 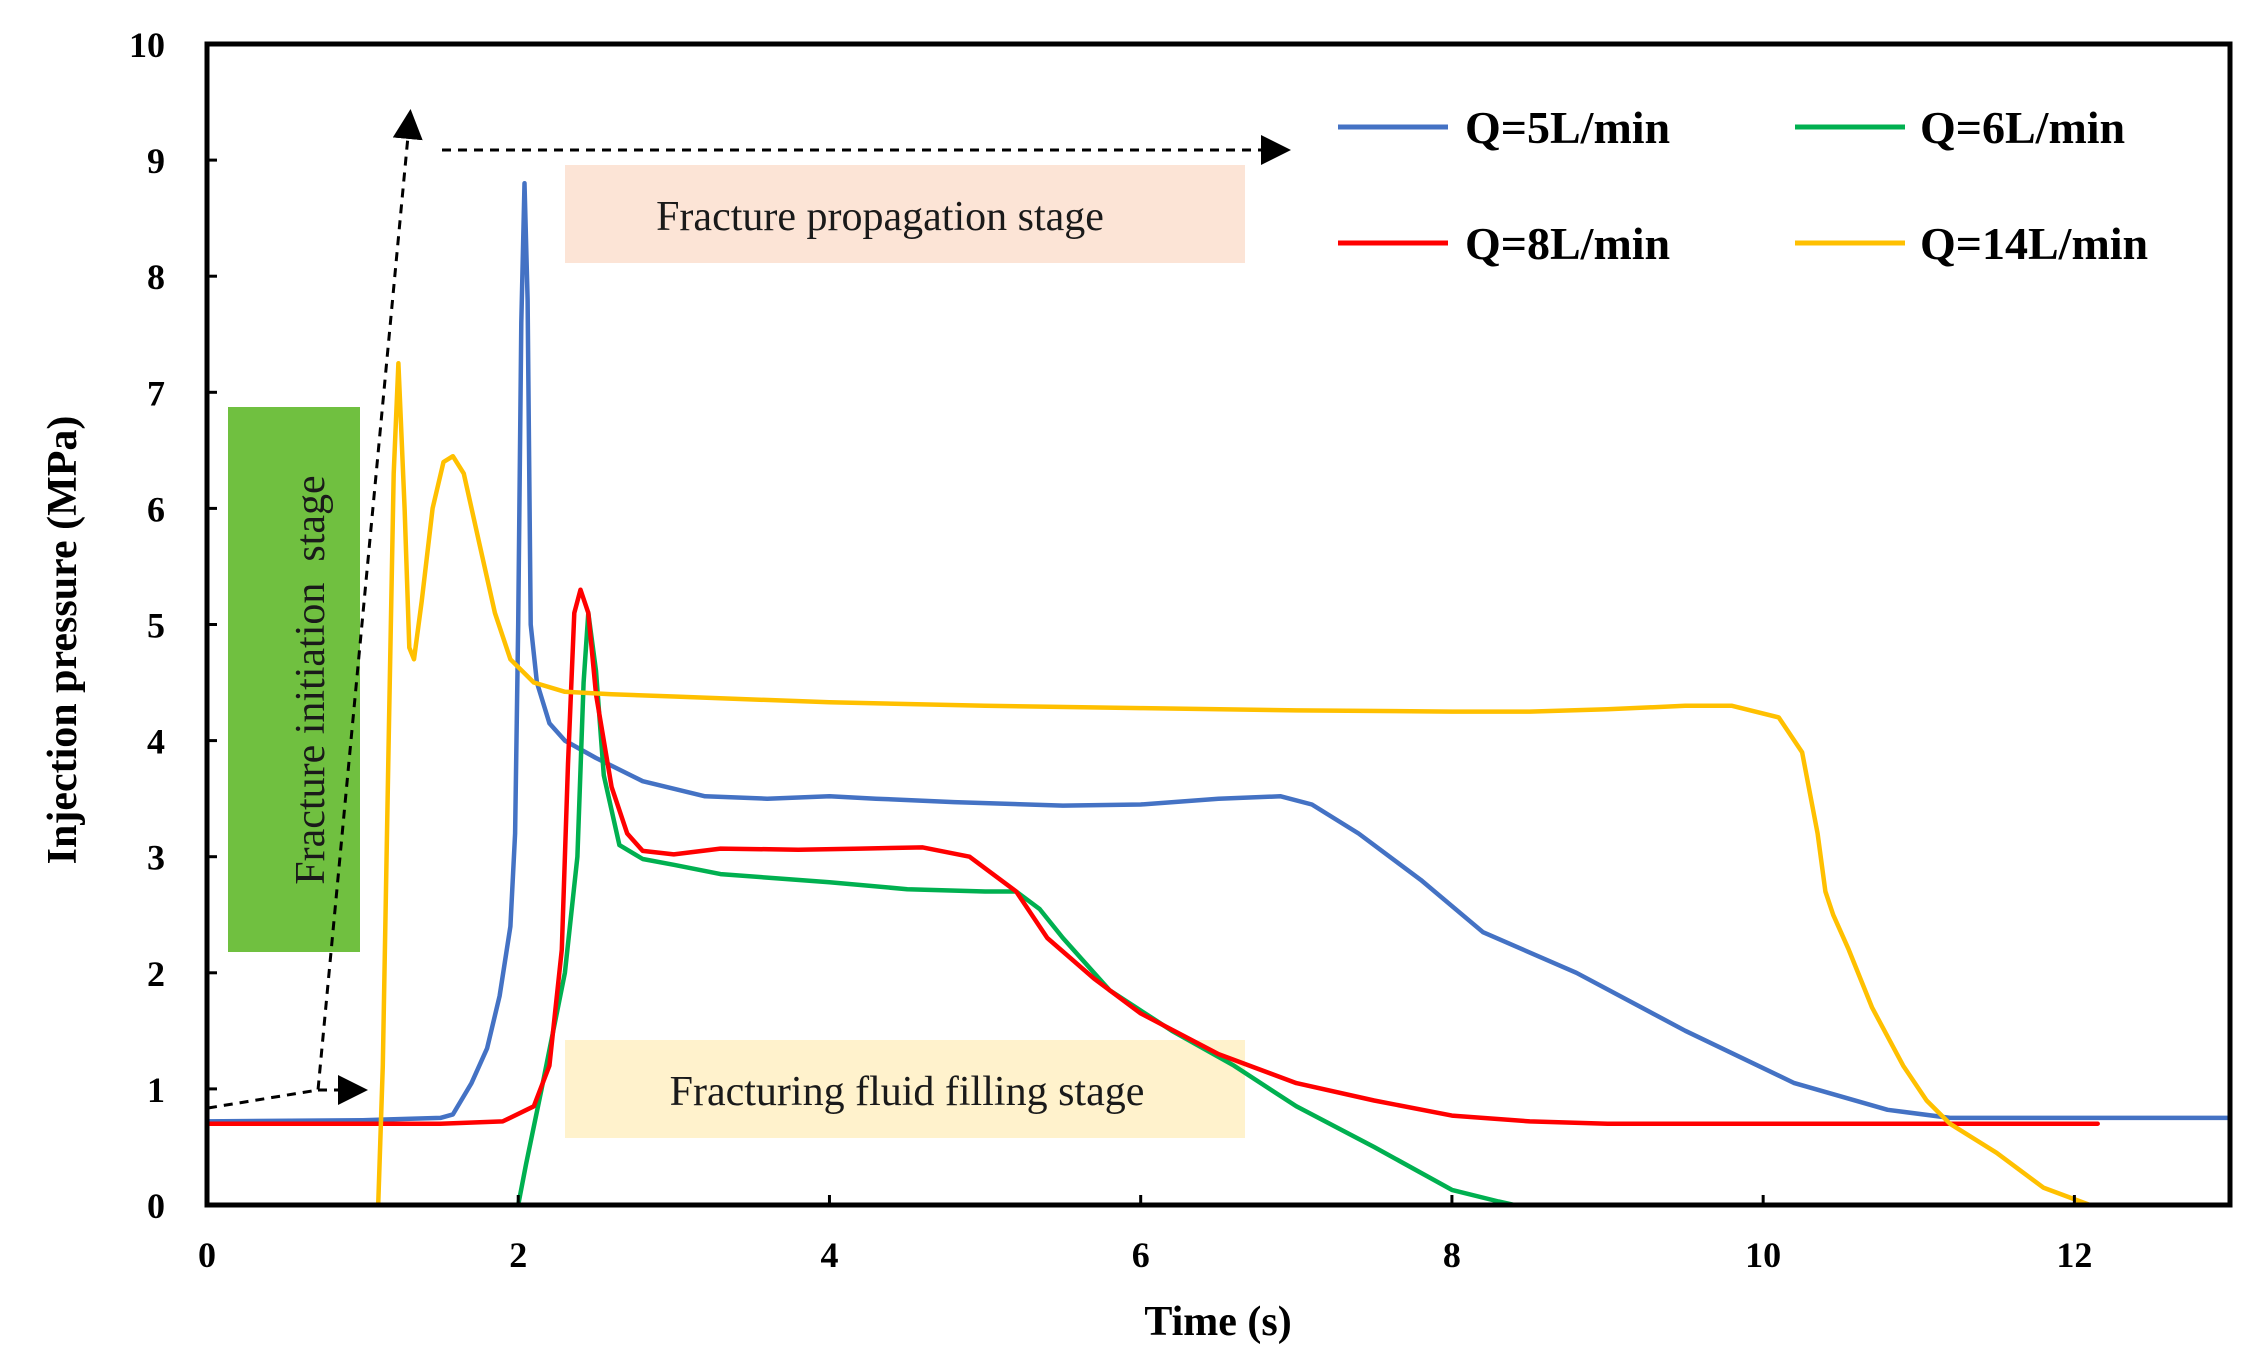 What do you see at coordinates (907, 1092) in the screenshot?
I see `annotation-text-2: Fracturing fluid filling stage` at bounding box center [907, 1092].